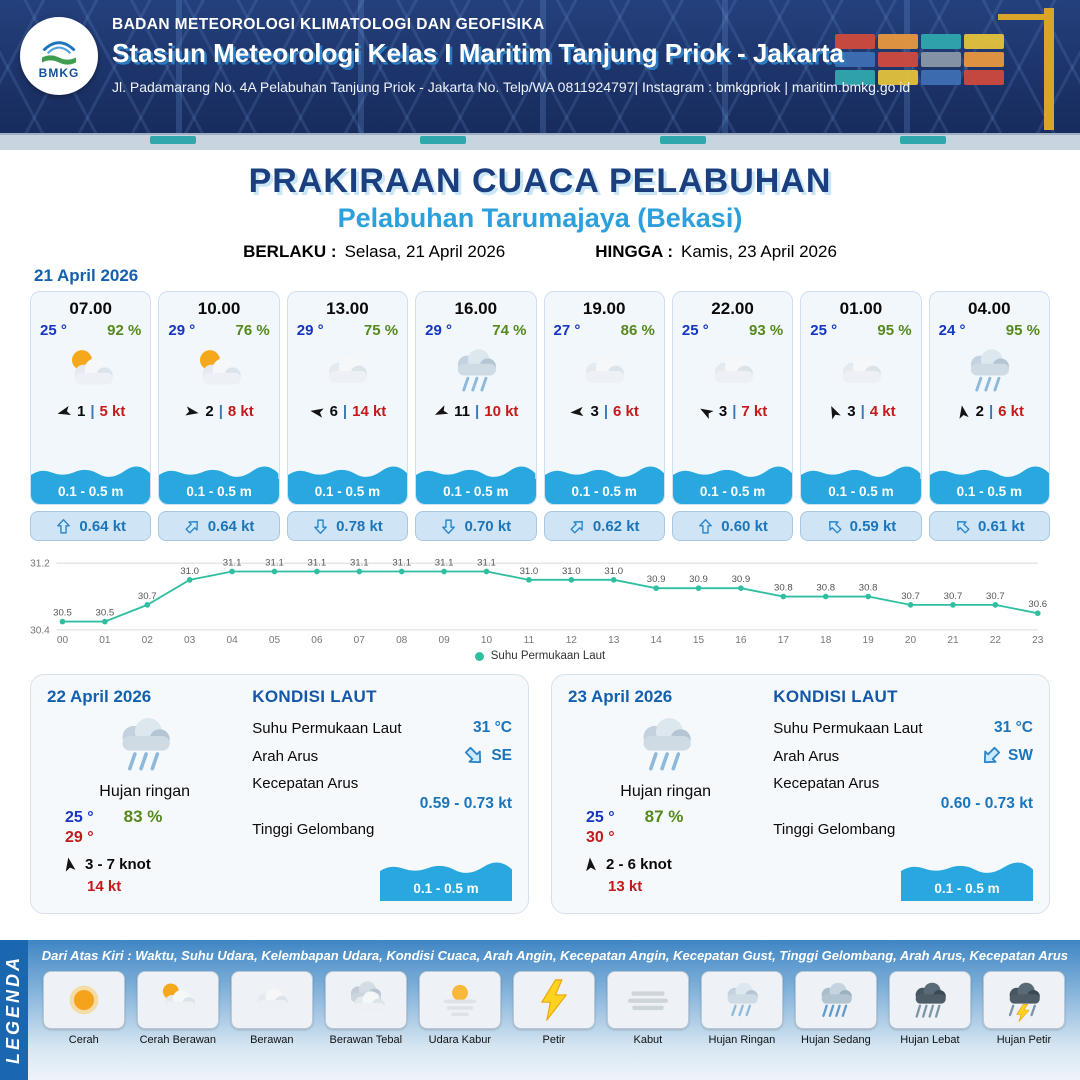 The image size is (1080, 1080). I want to click on temp-max: 30 °, so click(600, 838).